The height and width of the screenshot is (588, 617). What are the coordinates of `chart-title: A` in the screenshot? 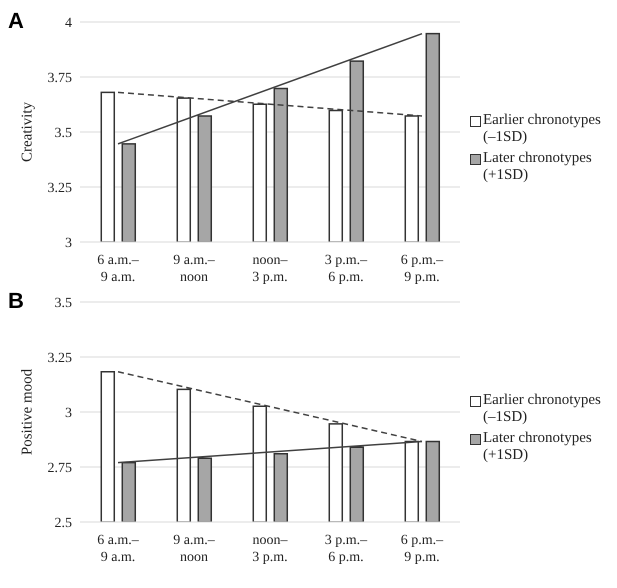 It's located at (16, 21).